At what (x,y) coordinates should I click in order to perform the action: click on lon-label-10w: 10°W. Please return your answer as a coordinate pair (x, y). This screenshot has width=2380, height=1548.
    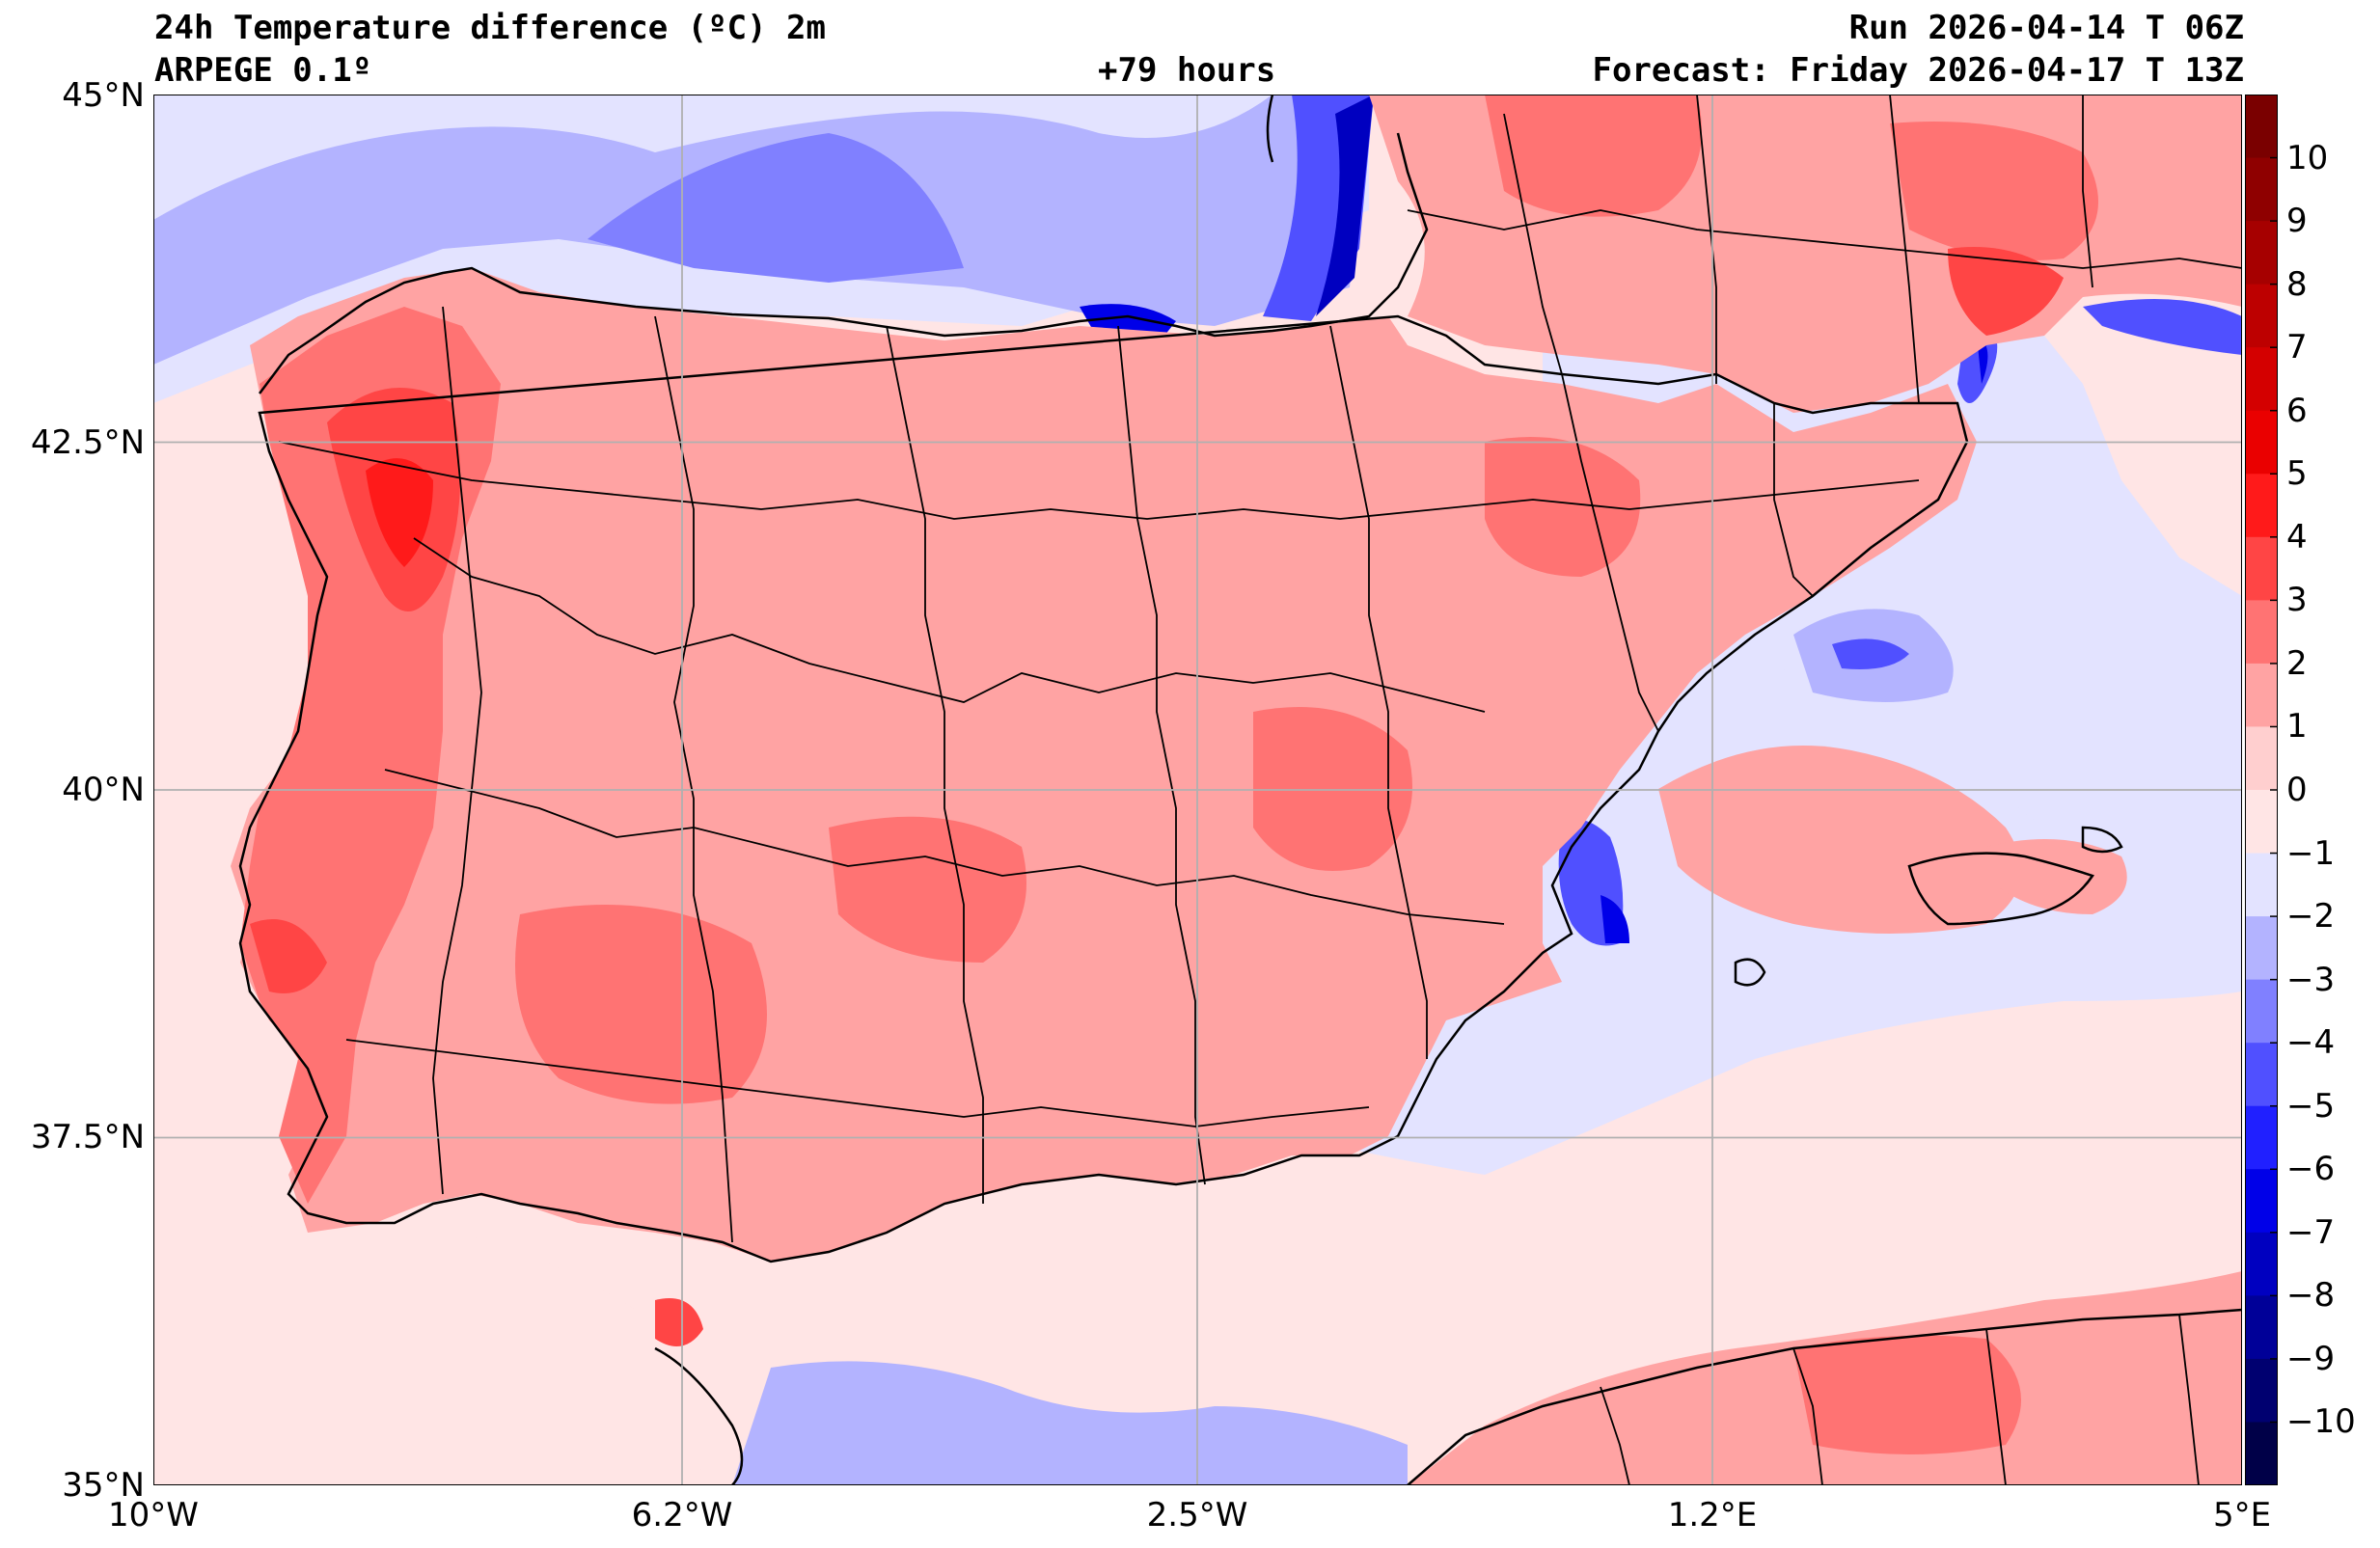
    Looking at the image, I should click on (153, 1515).